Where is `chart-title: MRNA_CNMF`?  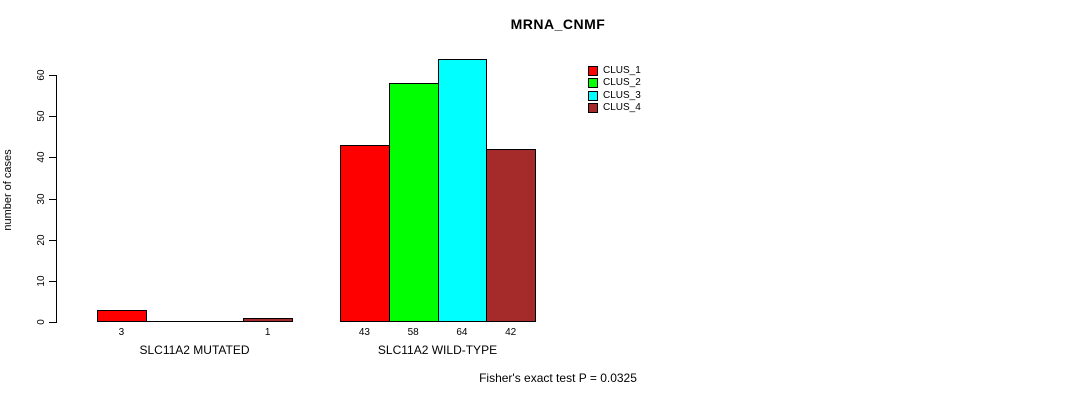
chart-title: MRNA_CNMF is located at coordinates (558, 24).